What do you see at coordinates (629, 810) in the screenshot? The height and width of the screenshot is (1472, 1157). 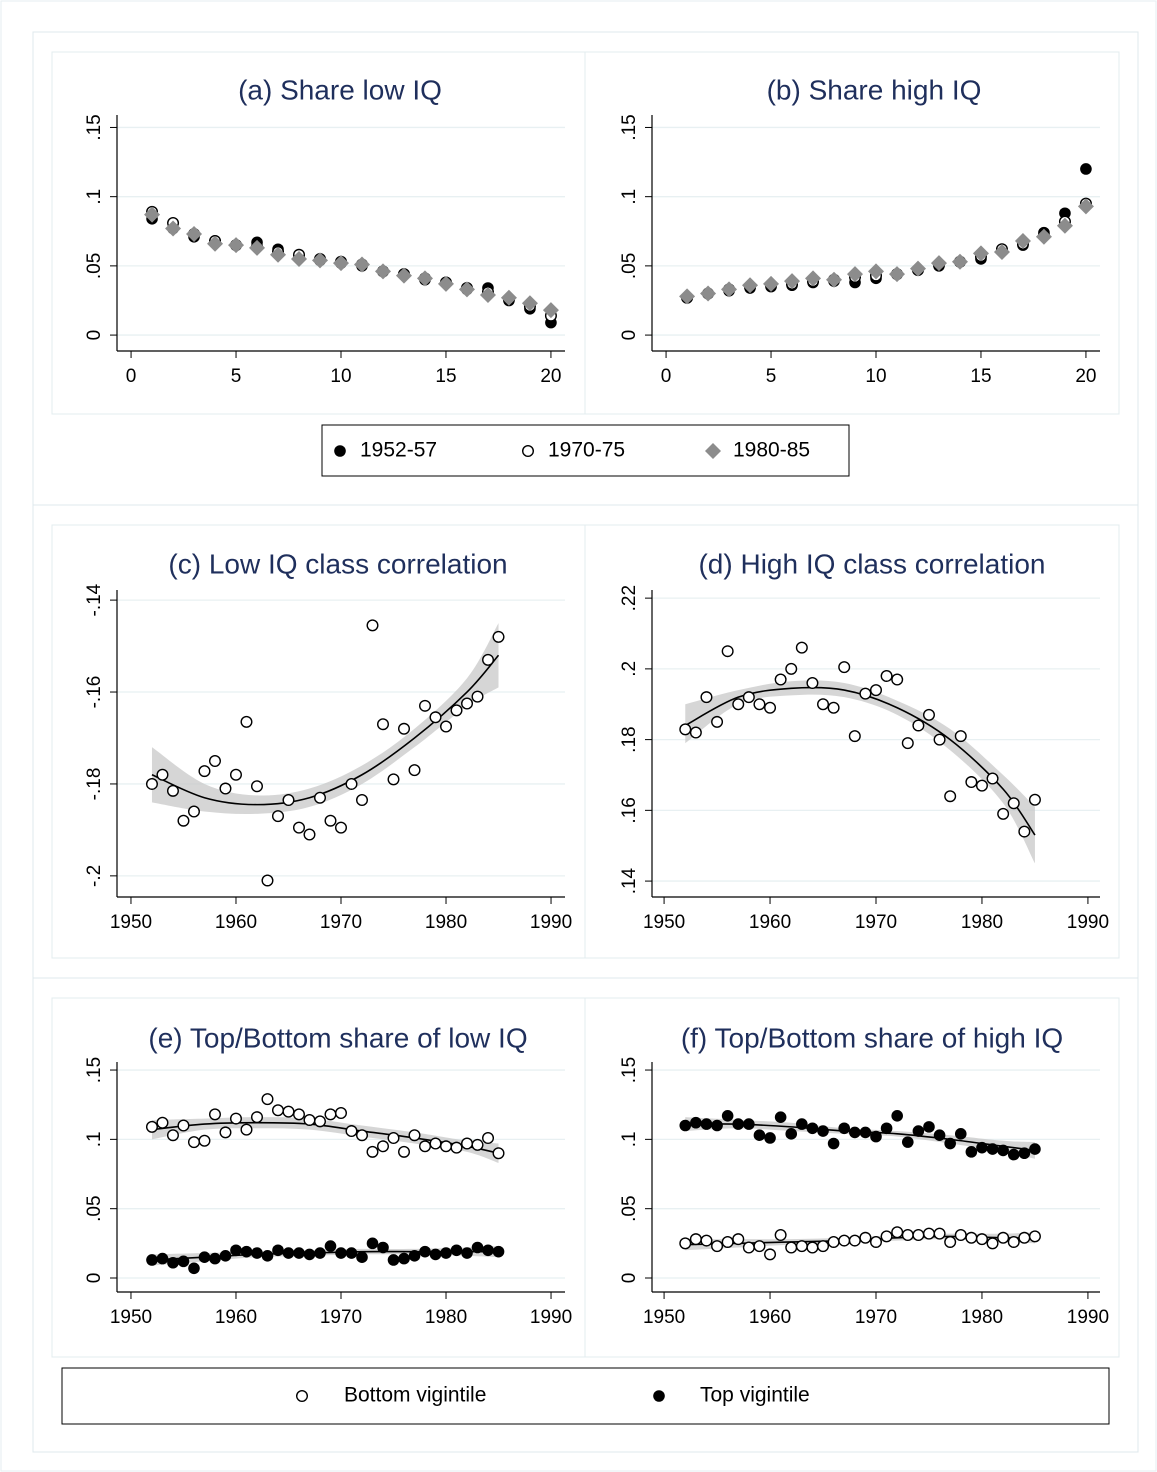 I see `y-tick-label: .16` at bounding box center [629, 810].